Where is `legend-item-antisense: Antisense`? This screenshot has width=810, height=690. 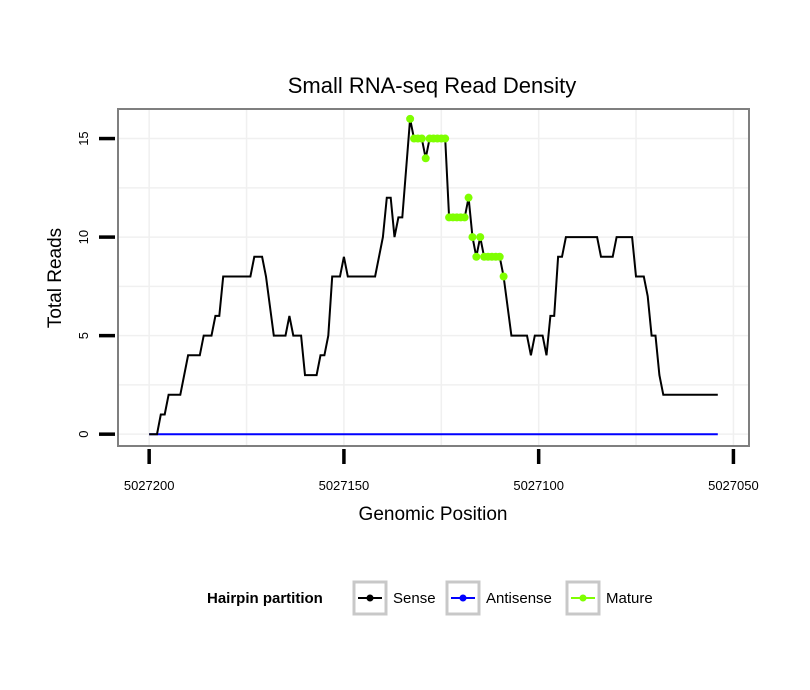 legend-item-antisense: Antisense is located at coordinates (498, 598).